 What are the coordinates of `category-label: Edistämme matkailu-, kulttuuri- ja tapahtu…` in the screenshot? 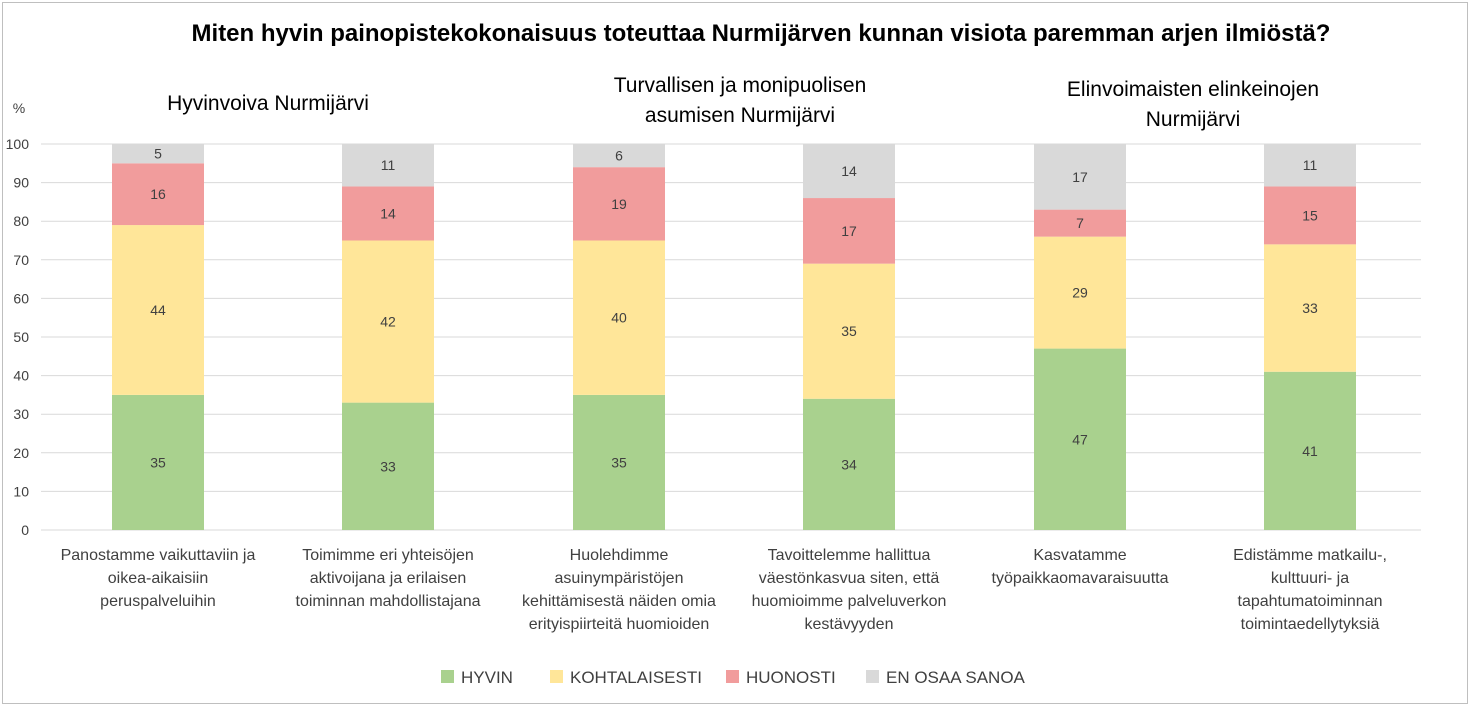 It's located at (1310, 590).